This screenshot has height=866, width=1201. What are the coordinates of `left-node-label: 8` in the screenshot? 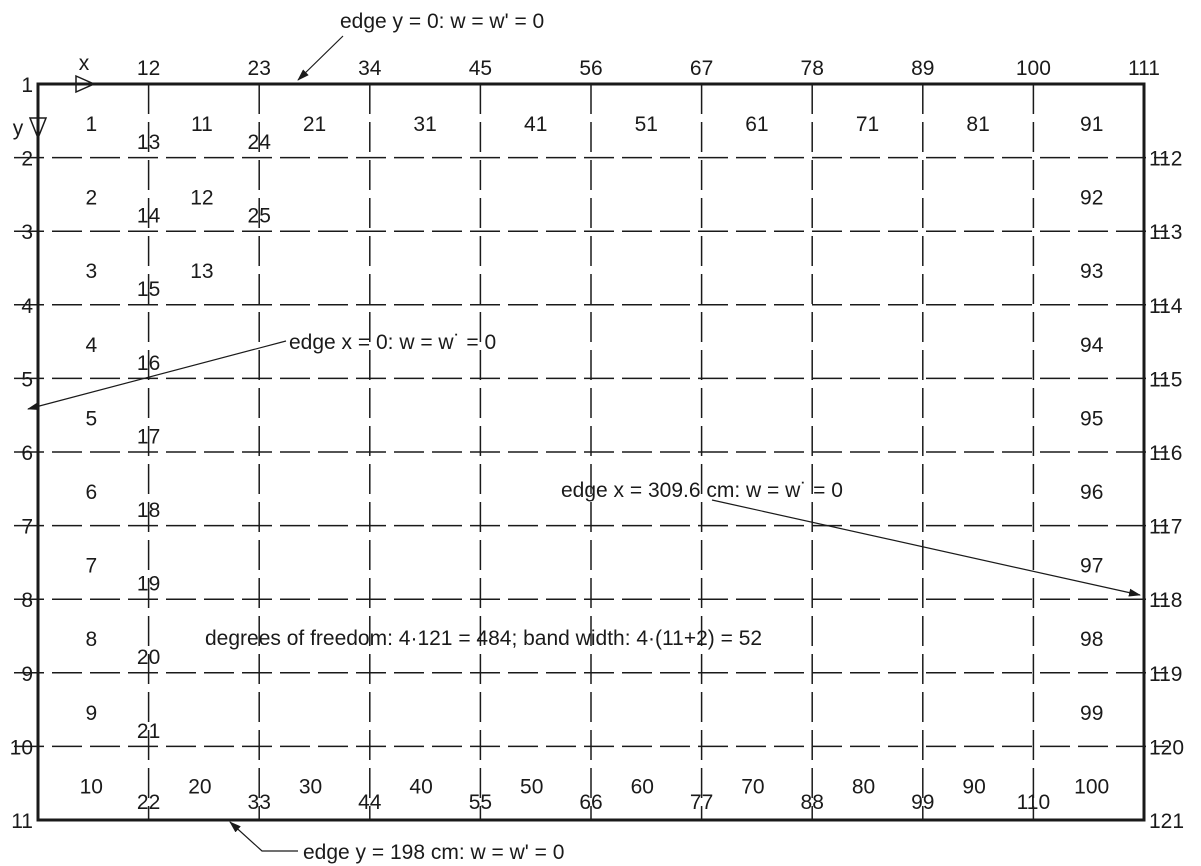 It's located at (27, 600).